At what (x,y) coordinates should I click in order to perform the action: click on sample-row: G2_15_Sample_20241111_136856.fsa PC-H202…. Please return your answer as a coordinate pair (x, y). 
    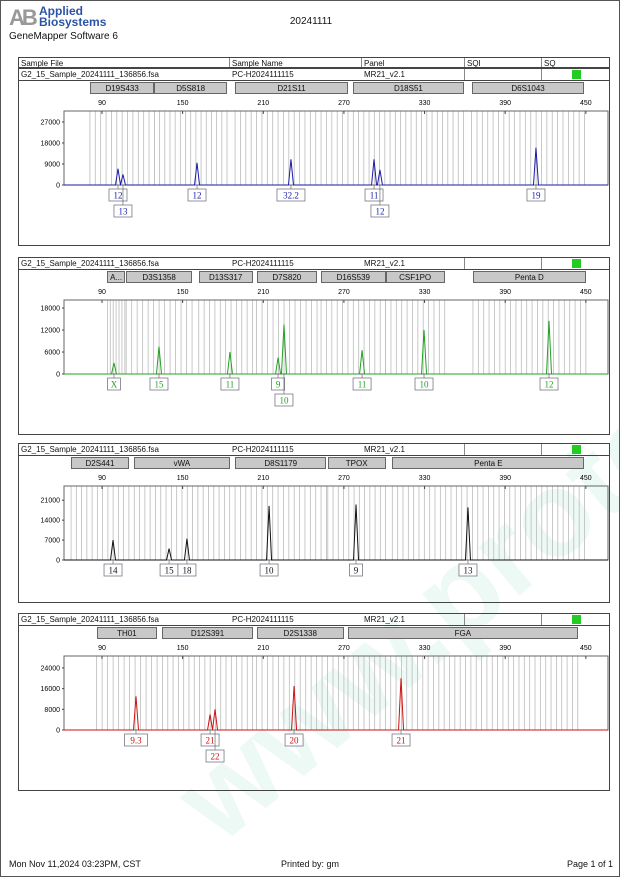
    Looking at the image, I should click on (314, 264).